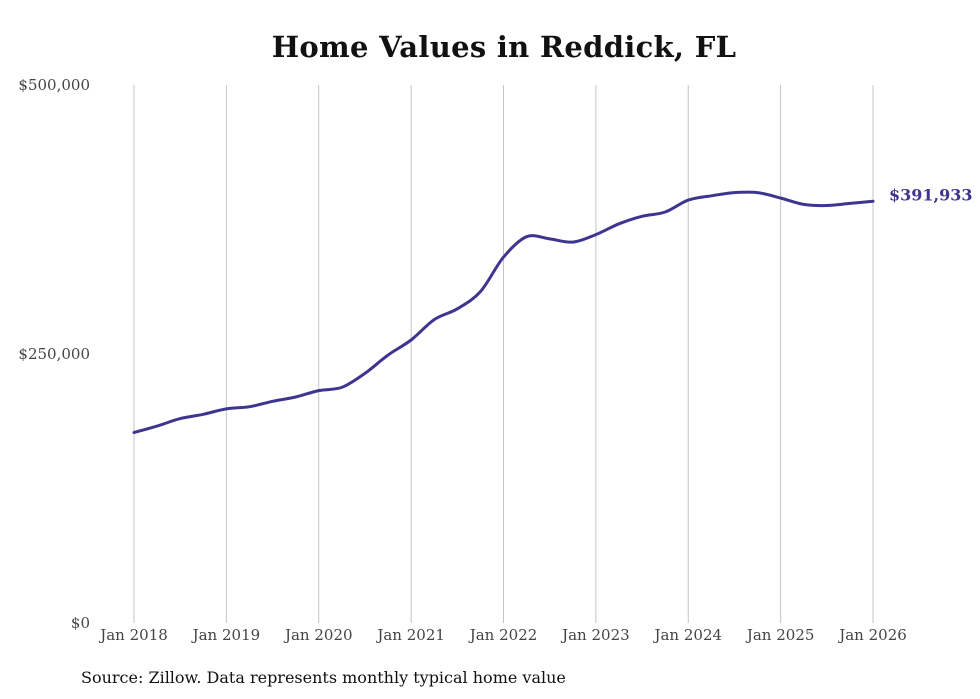  I want to click on x-tick-label: Jan 2023, so click(595, 635).